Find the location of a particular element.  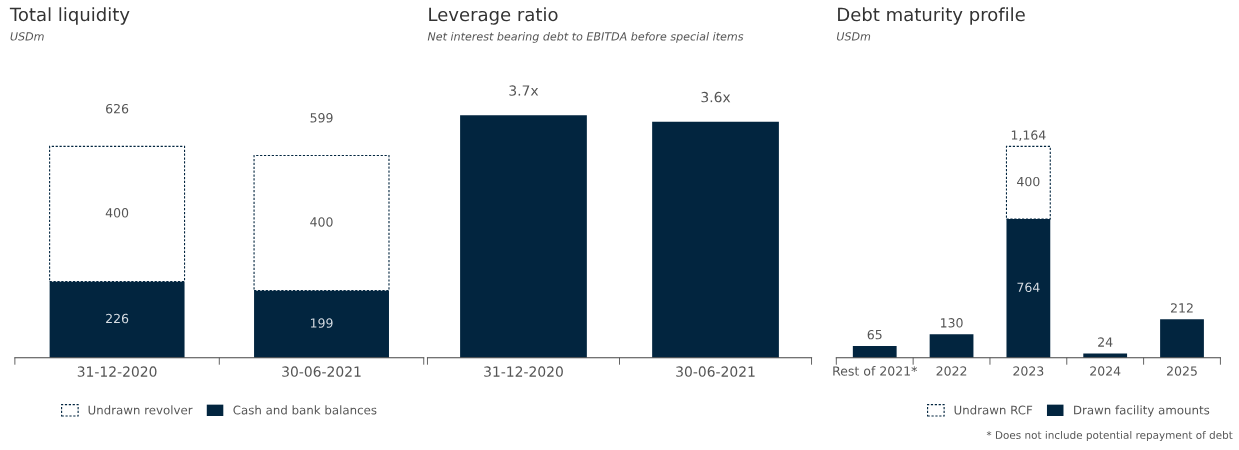

legend-label: Cash and bank balances is located at coordinates (305, 410).